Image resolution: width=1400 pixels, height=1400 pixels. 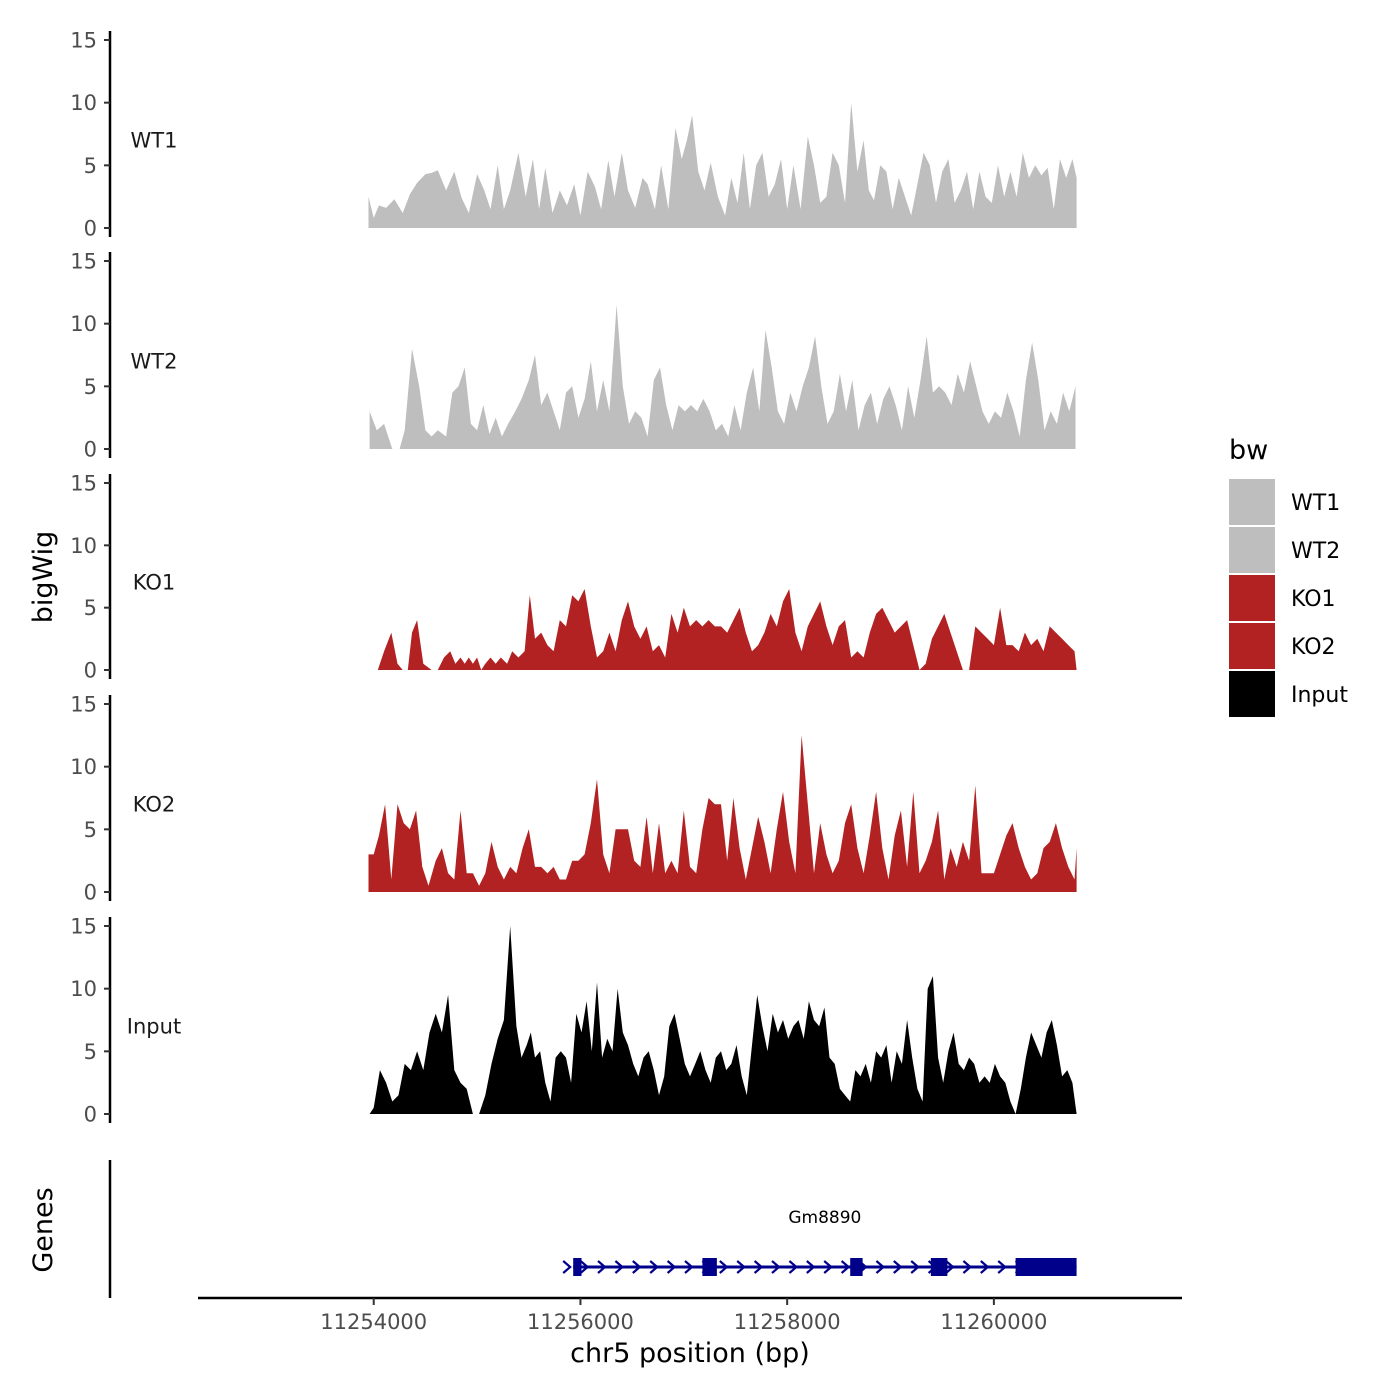 I want to click on y-axis-title: bigWig, so click(x=43, y=577).